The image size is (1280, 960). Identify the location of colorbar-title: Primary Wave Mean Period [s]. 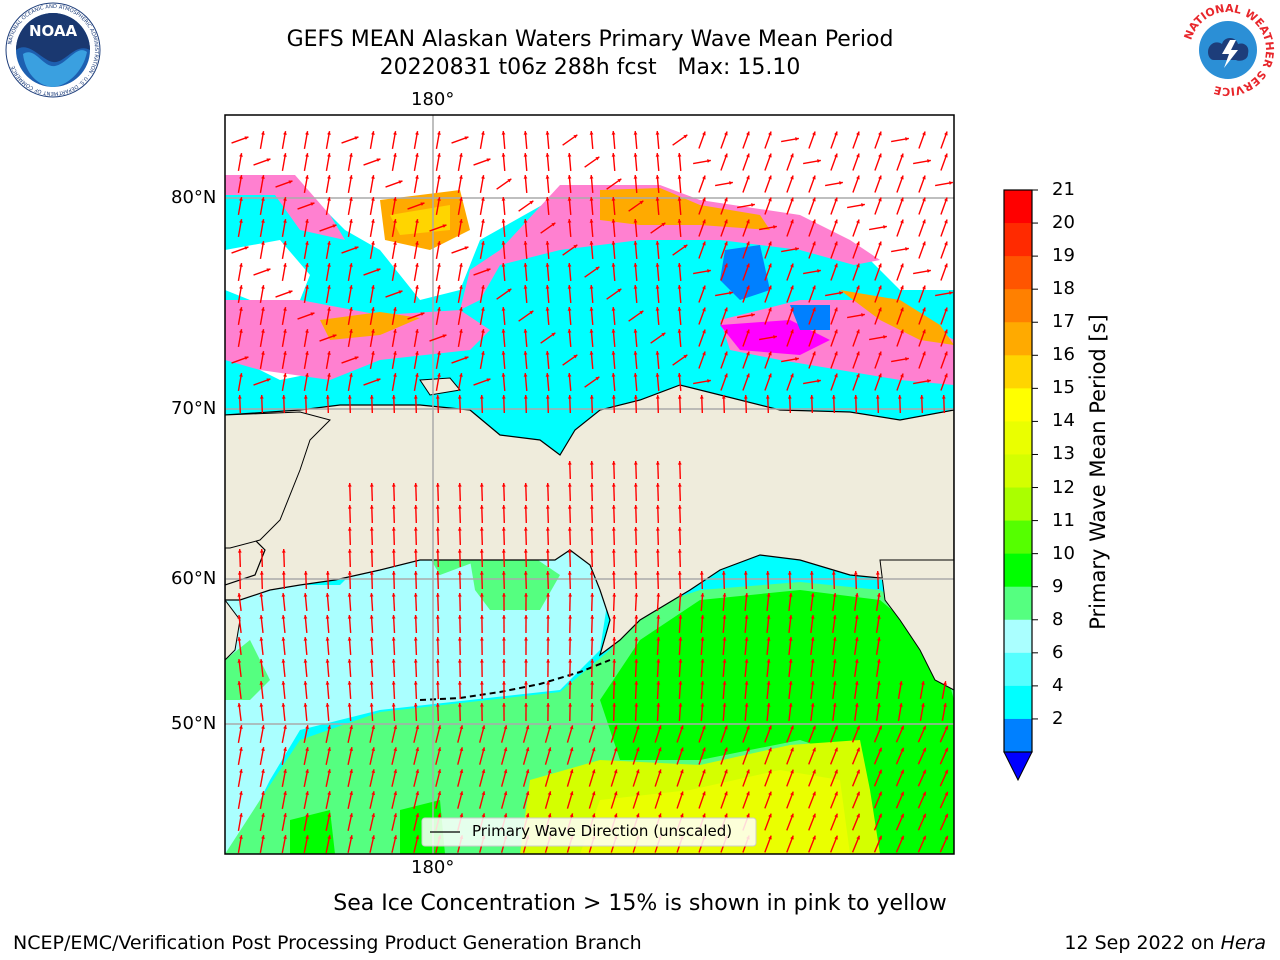
(1098, 472).